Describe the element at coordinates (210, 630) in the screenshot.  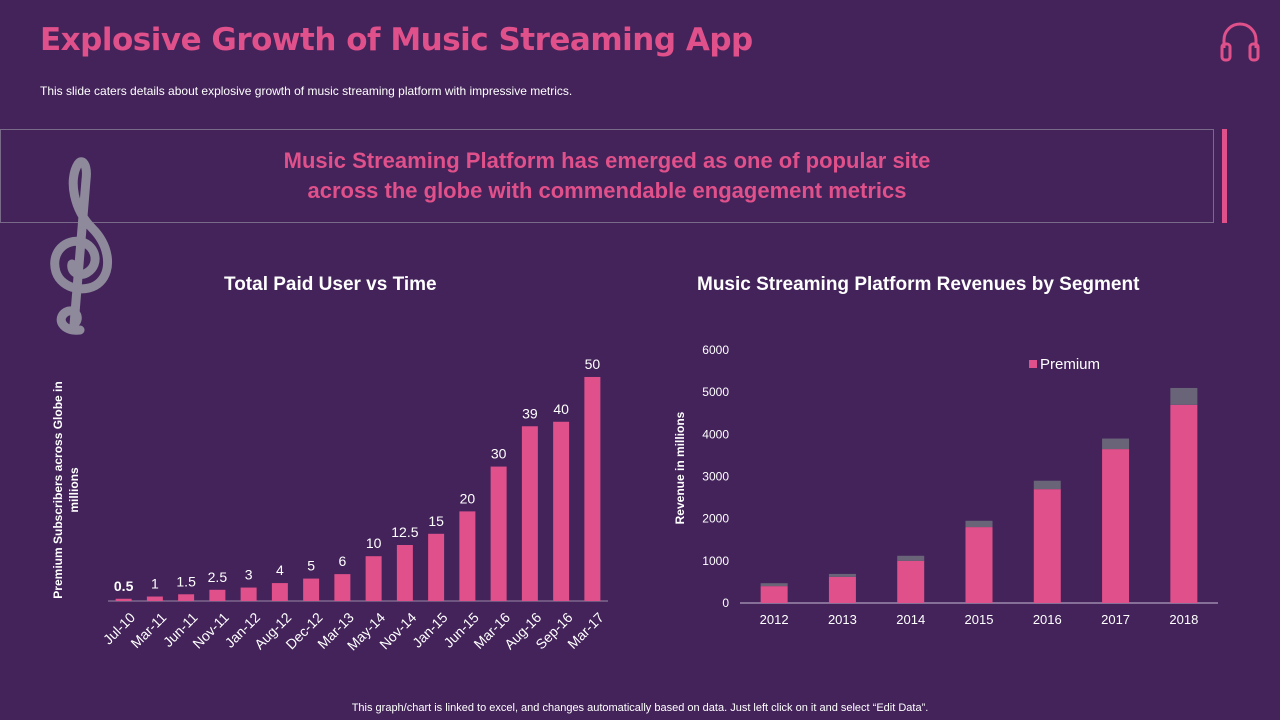
I see `chart1-x-tick: Nov-11` at that location.